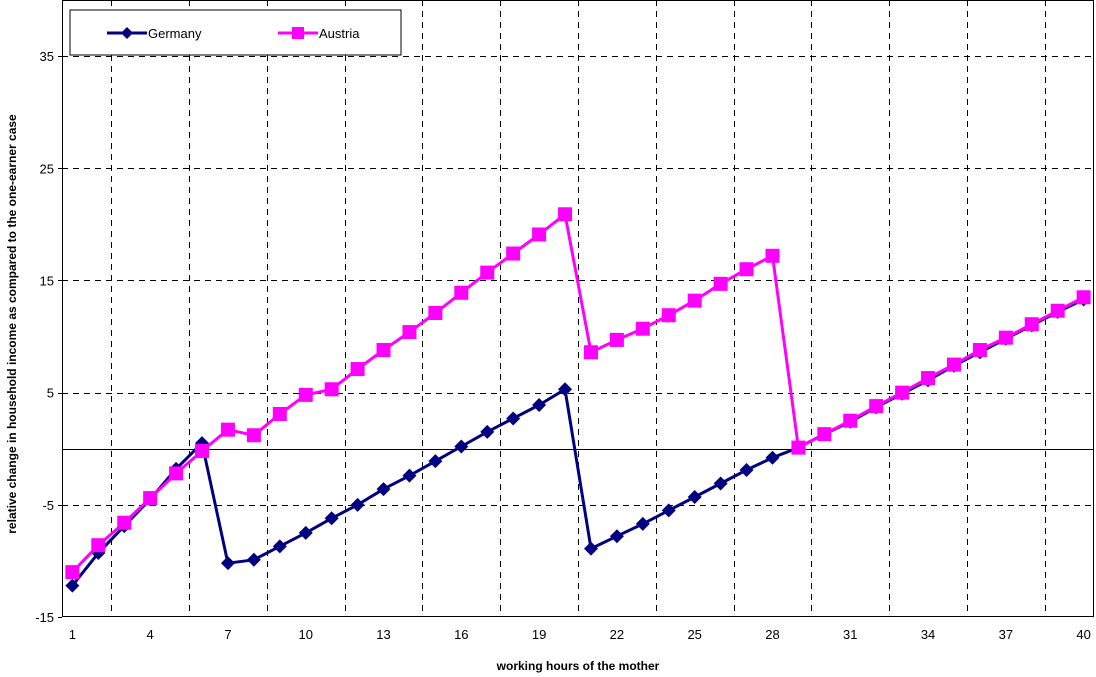 This screenshot has height=677, width=1096. Describe the element at coordinates (339, 33) in the screenshot. I see `legend-label-austria: Austria` at that location.